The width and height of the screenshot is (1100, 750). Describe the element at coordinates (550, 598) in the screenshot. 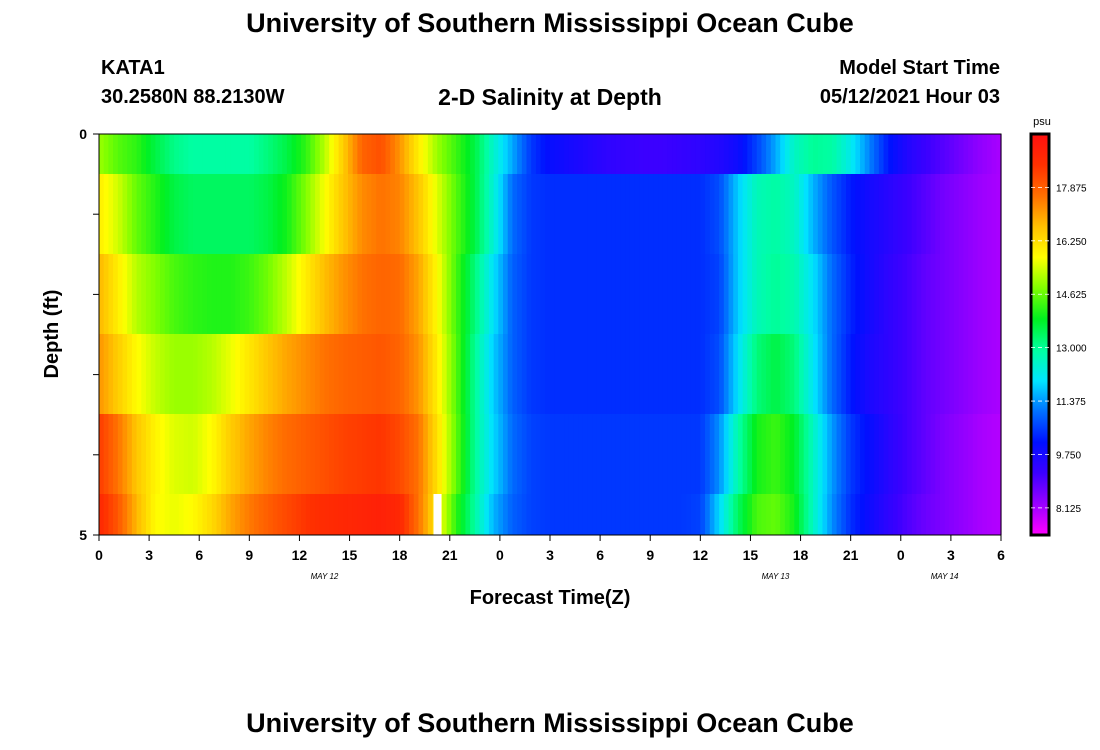

I see `x-axis-label: Forecast Time(Z)` at that location.